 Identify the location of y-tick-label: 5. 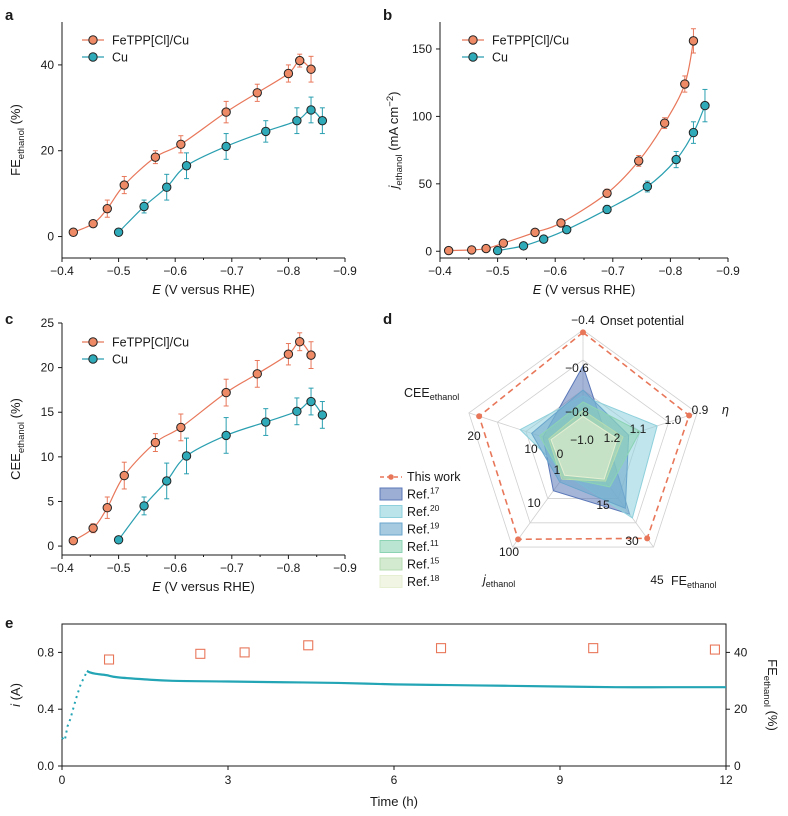
(50, 501).